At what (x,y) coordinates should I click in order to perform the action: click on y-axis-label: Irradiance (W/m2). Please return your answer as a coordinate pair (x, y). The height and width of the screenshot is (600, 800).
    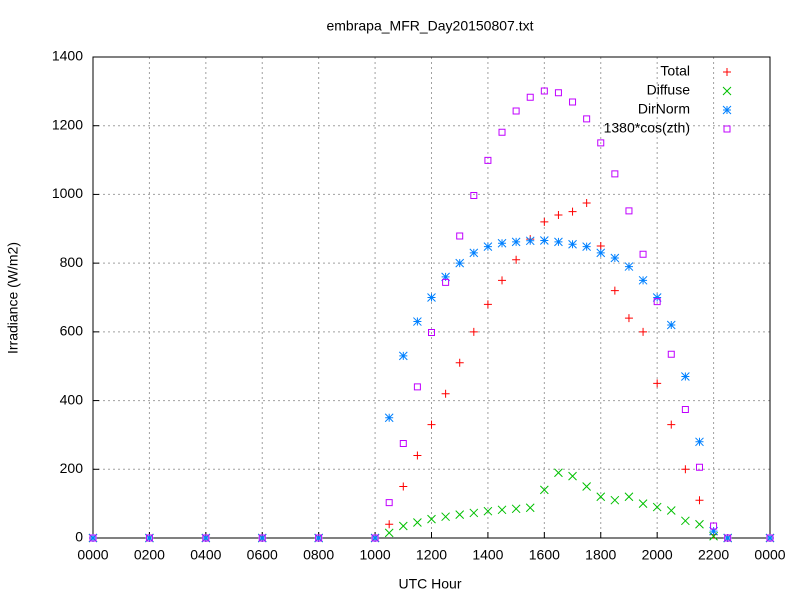
    Looking at the image, I should click on (13, 298).